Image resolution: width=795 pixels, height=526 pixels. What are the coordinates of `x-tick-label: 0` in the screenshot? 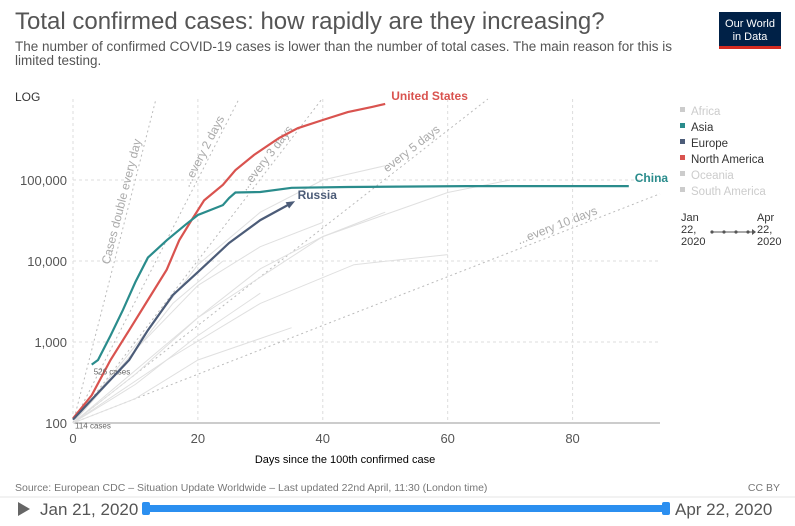 It's located at (72, 438).